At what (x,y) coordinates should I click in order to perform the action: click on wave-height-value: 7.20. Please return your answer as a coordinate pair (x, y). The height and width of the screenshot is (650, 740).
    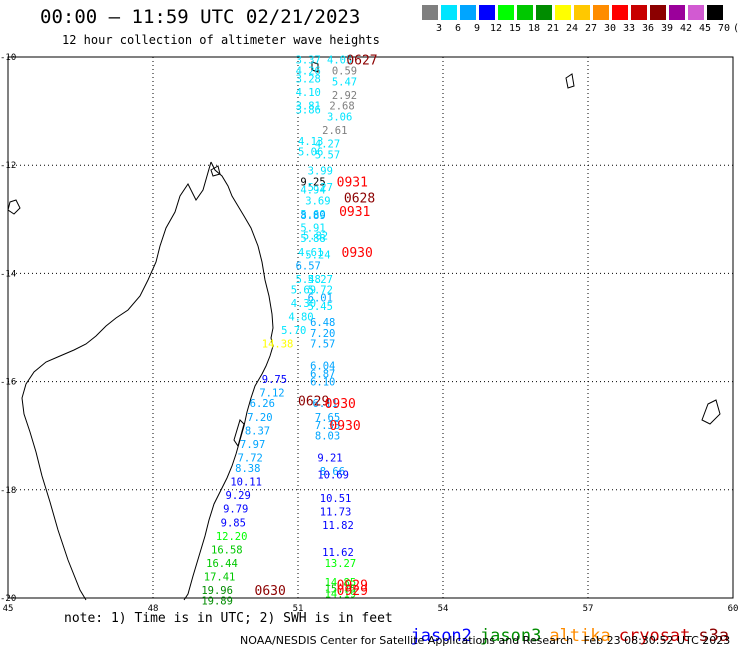
    Looking at the image, I should click on (322, 334).